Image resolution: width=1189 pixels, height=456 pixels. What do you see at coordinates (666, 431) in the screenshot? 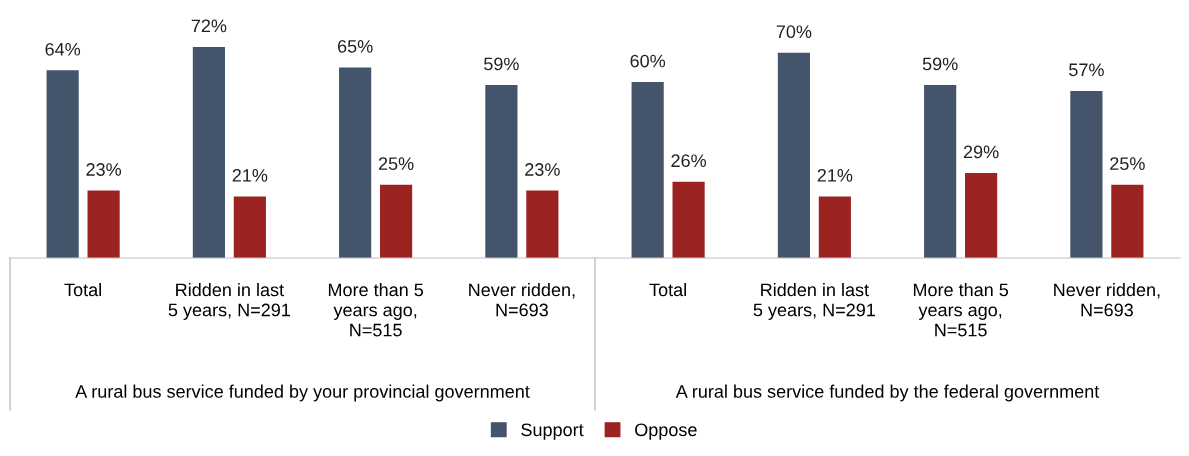
I see `legend-label: Oppose` at bounding box center [666, 431].